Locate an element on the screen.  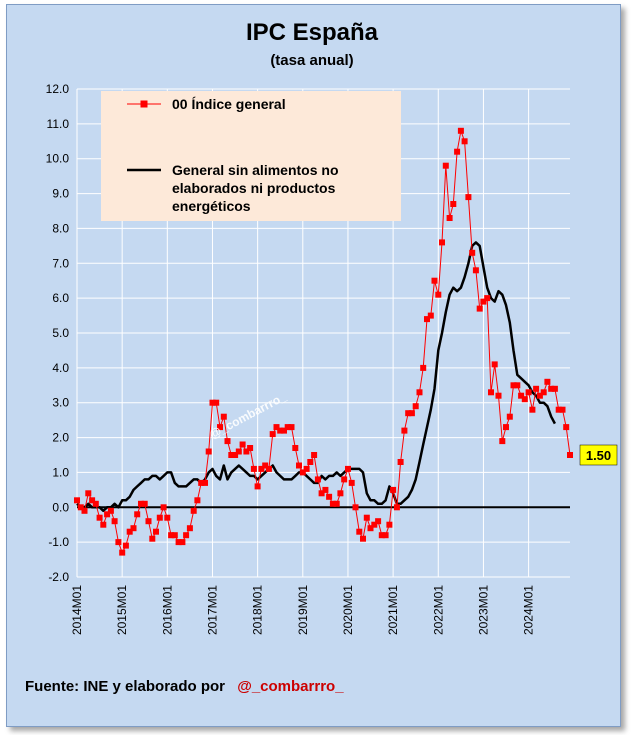
y-tick-label: 3.0 is located at coordinates (60, 403).